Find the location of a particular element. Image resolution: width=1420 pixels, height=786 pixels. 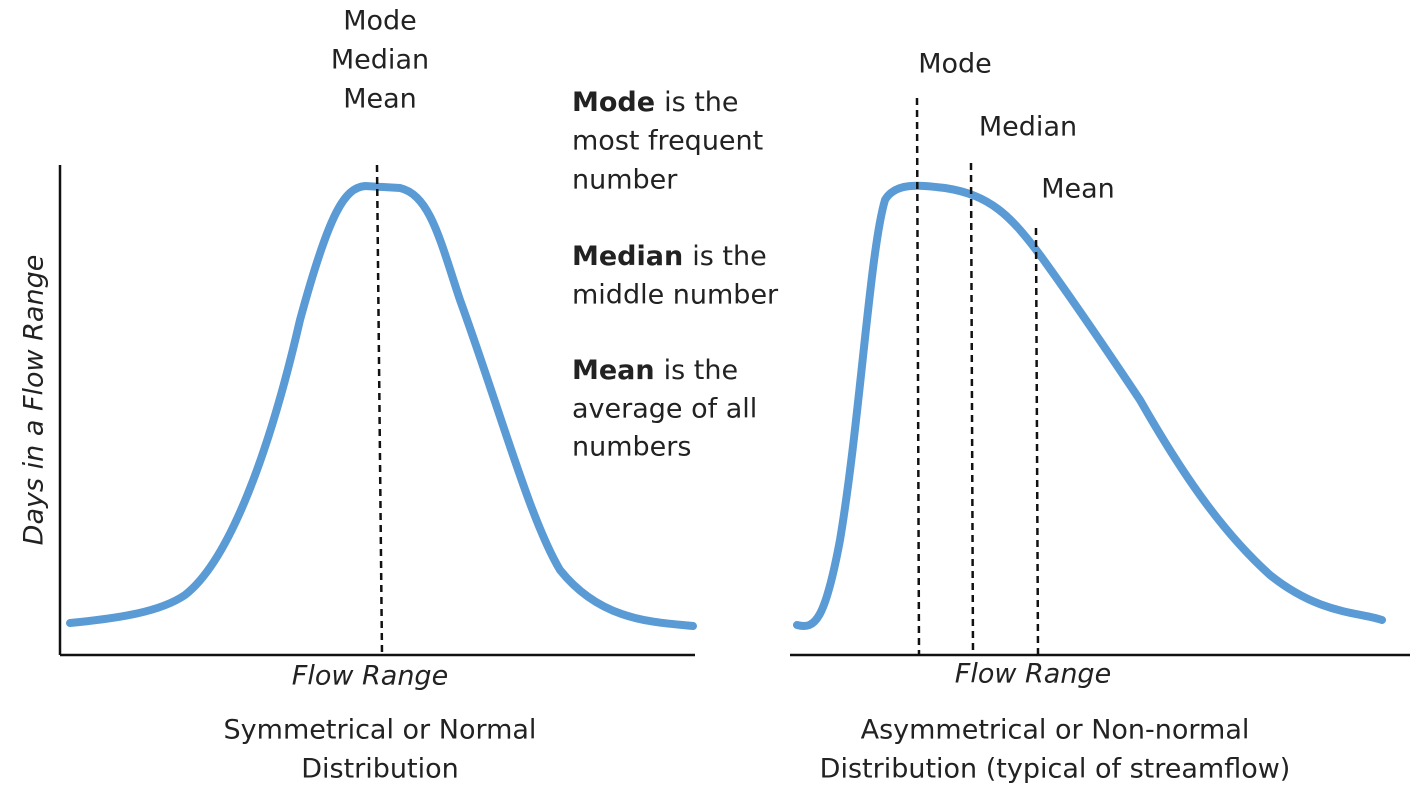

term: Mean is located at coordinates (613, 370).